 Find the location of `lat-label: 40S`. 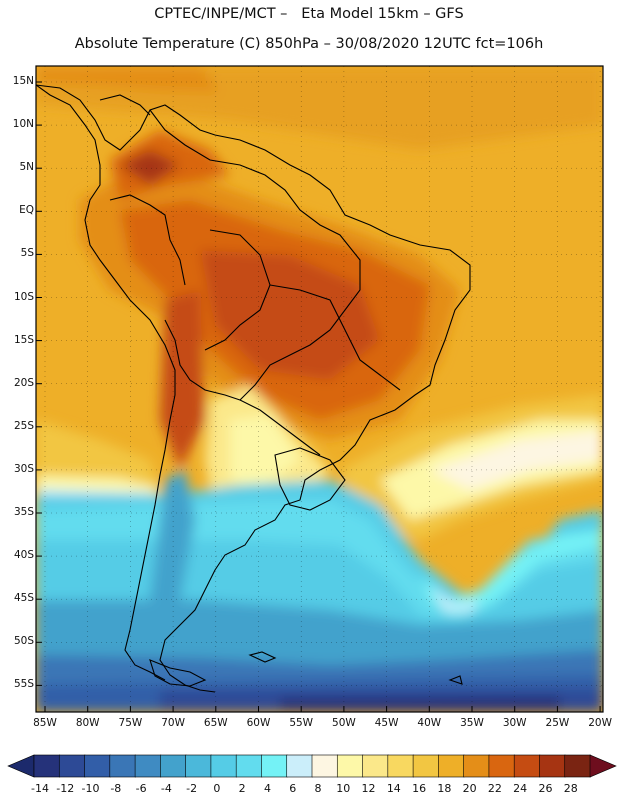

lat-label: 40S is located at coordinates (23, 555).